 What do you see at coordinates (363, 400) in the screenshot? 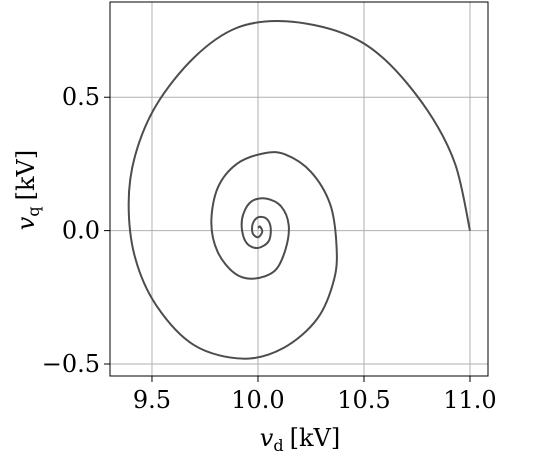
I see `x-tick-label: 10.5` at bounding box center [363, 400].